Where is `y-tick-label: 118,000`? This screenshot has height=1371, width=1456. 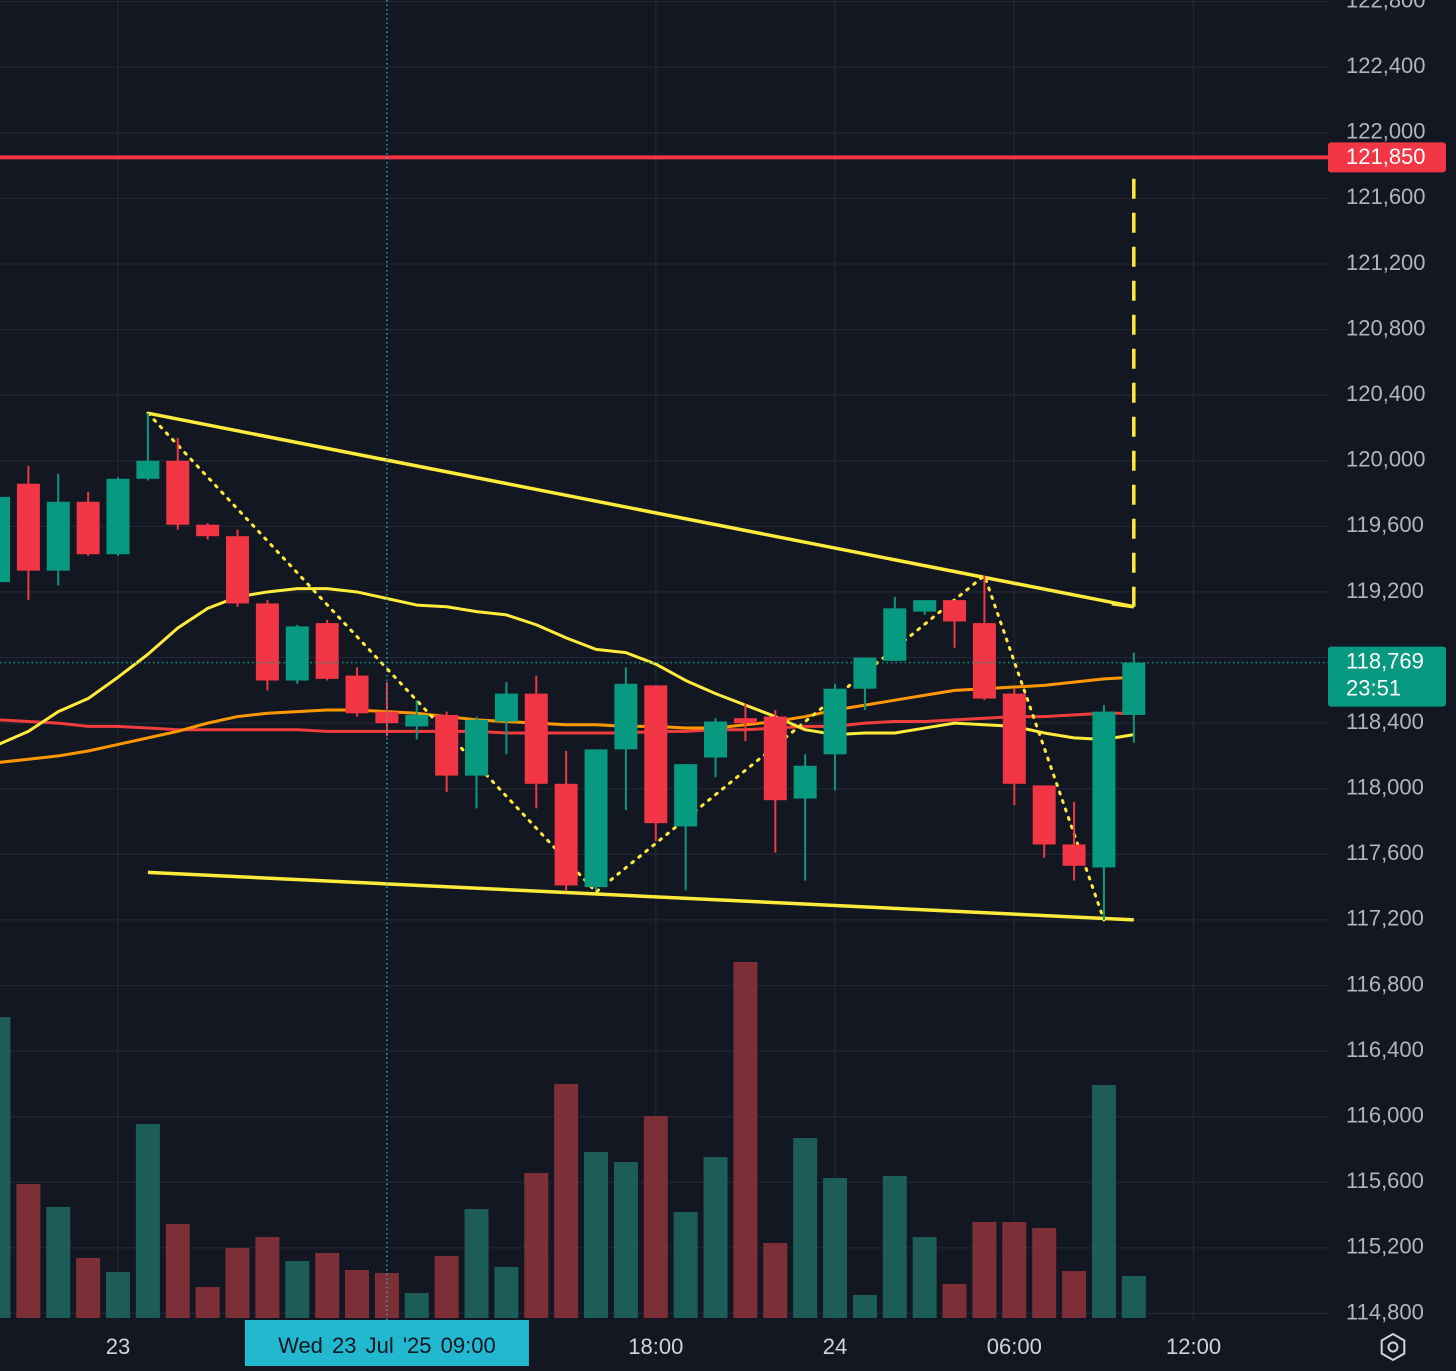
y-tick-label: 118,000 is located at coordinates (1385, 787).